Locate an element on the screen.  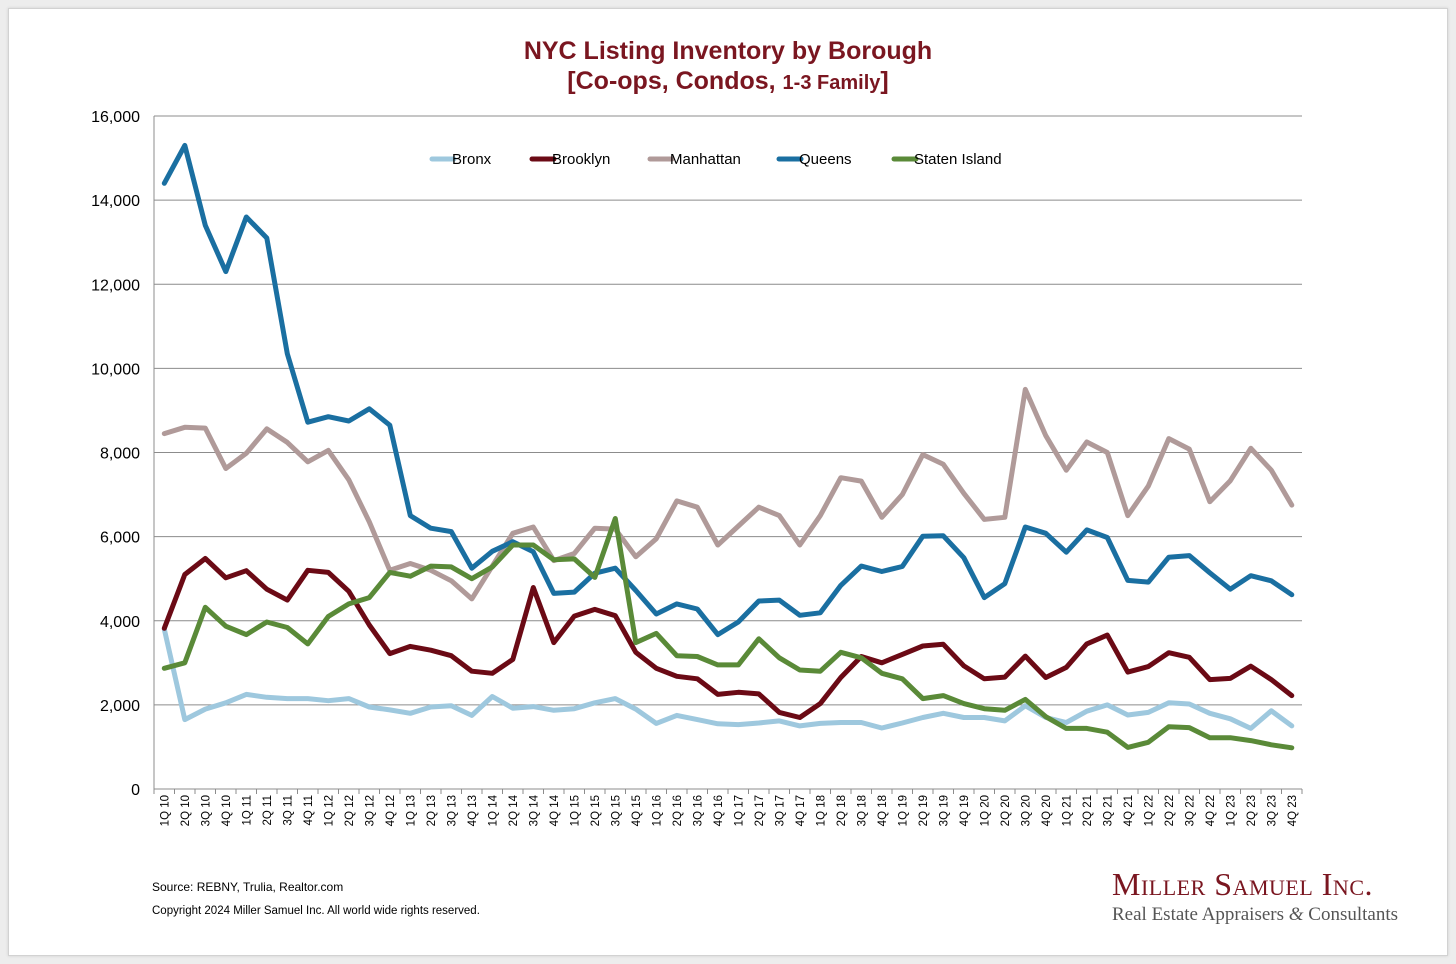
x-tick-label: 2Q 21 is located at coordinates (1088, 810).